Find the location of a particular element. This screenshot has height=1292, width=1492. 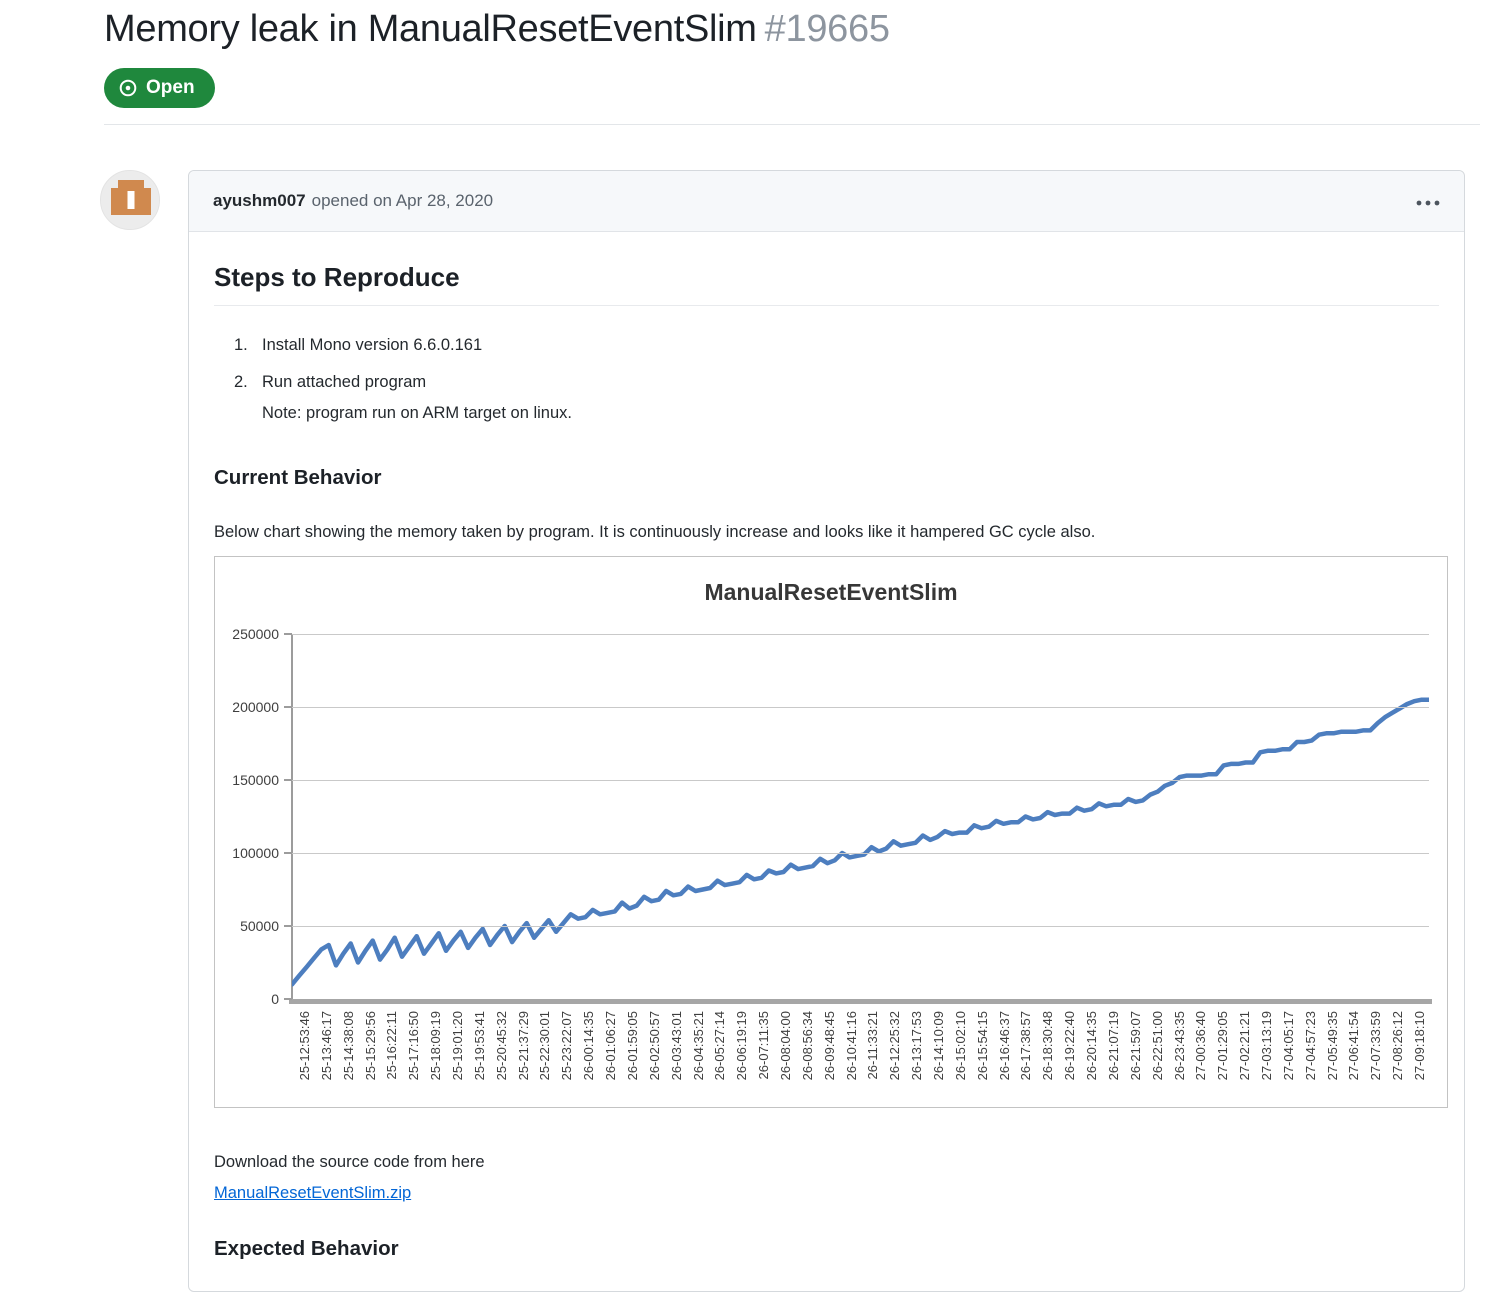

x-tick-label: 26-23:43:35 is located at coordinates (1179, 1046).